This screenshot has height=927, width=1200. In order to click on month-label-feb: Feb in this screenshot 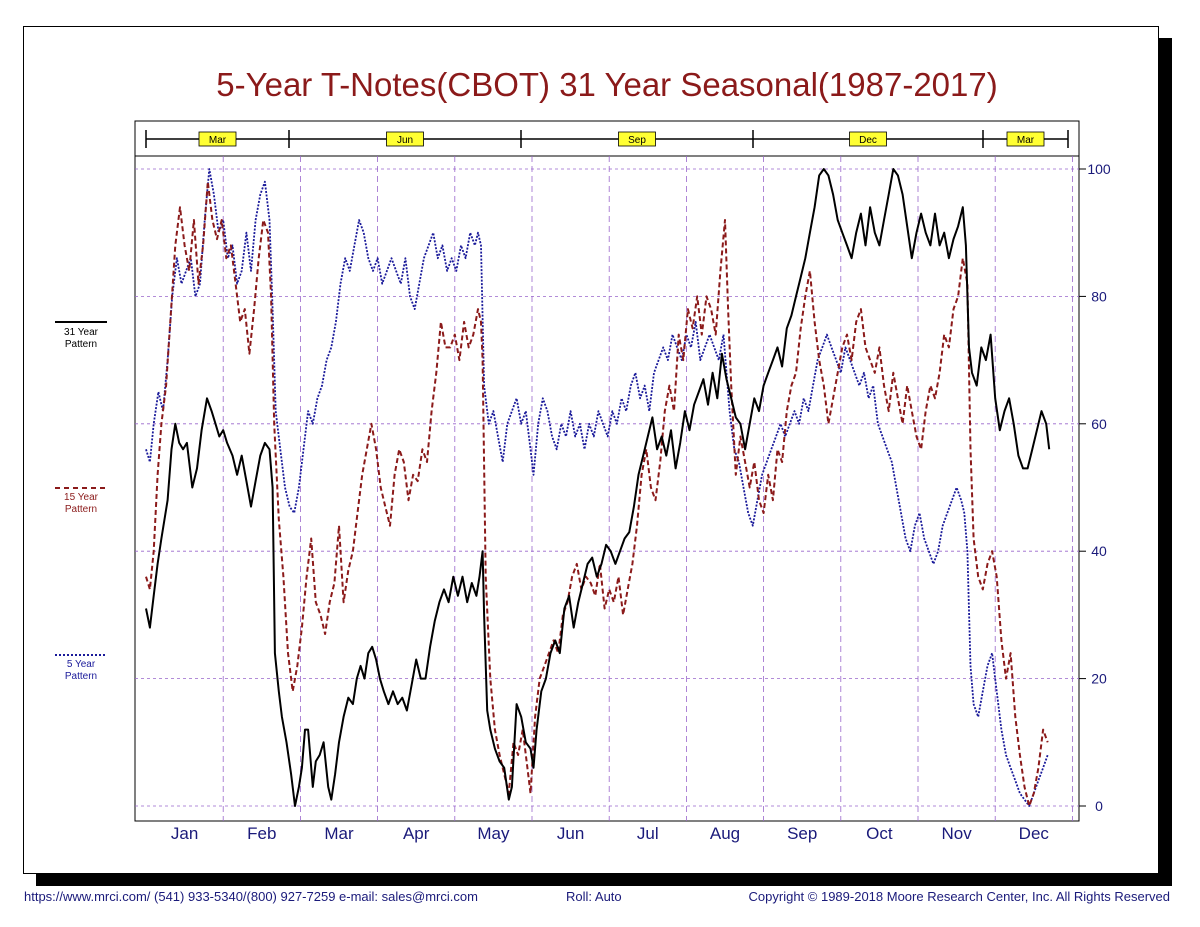, I will do `click(261, 833)`.